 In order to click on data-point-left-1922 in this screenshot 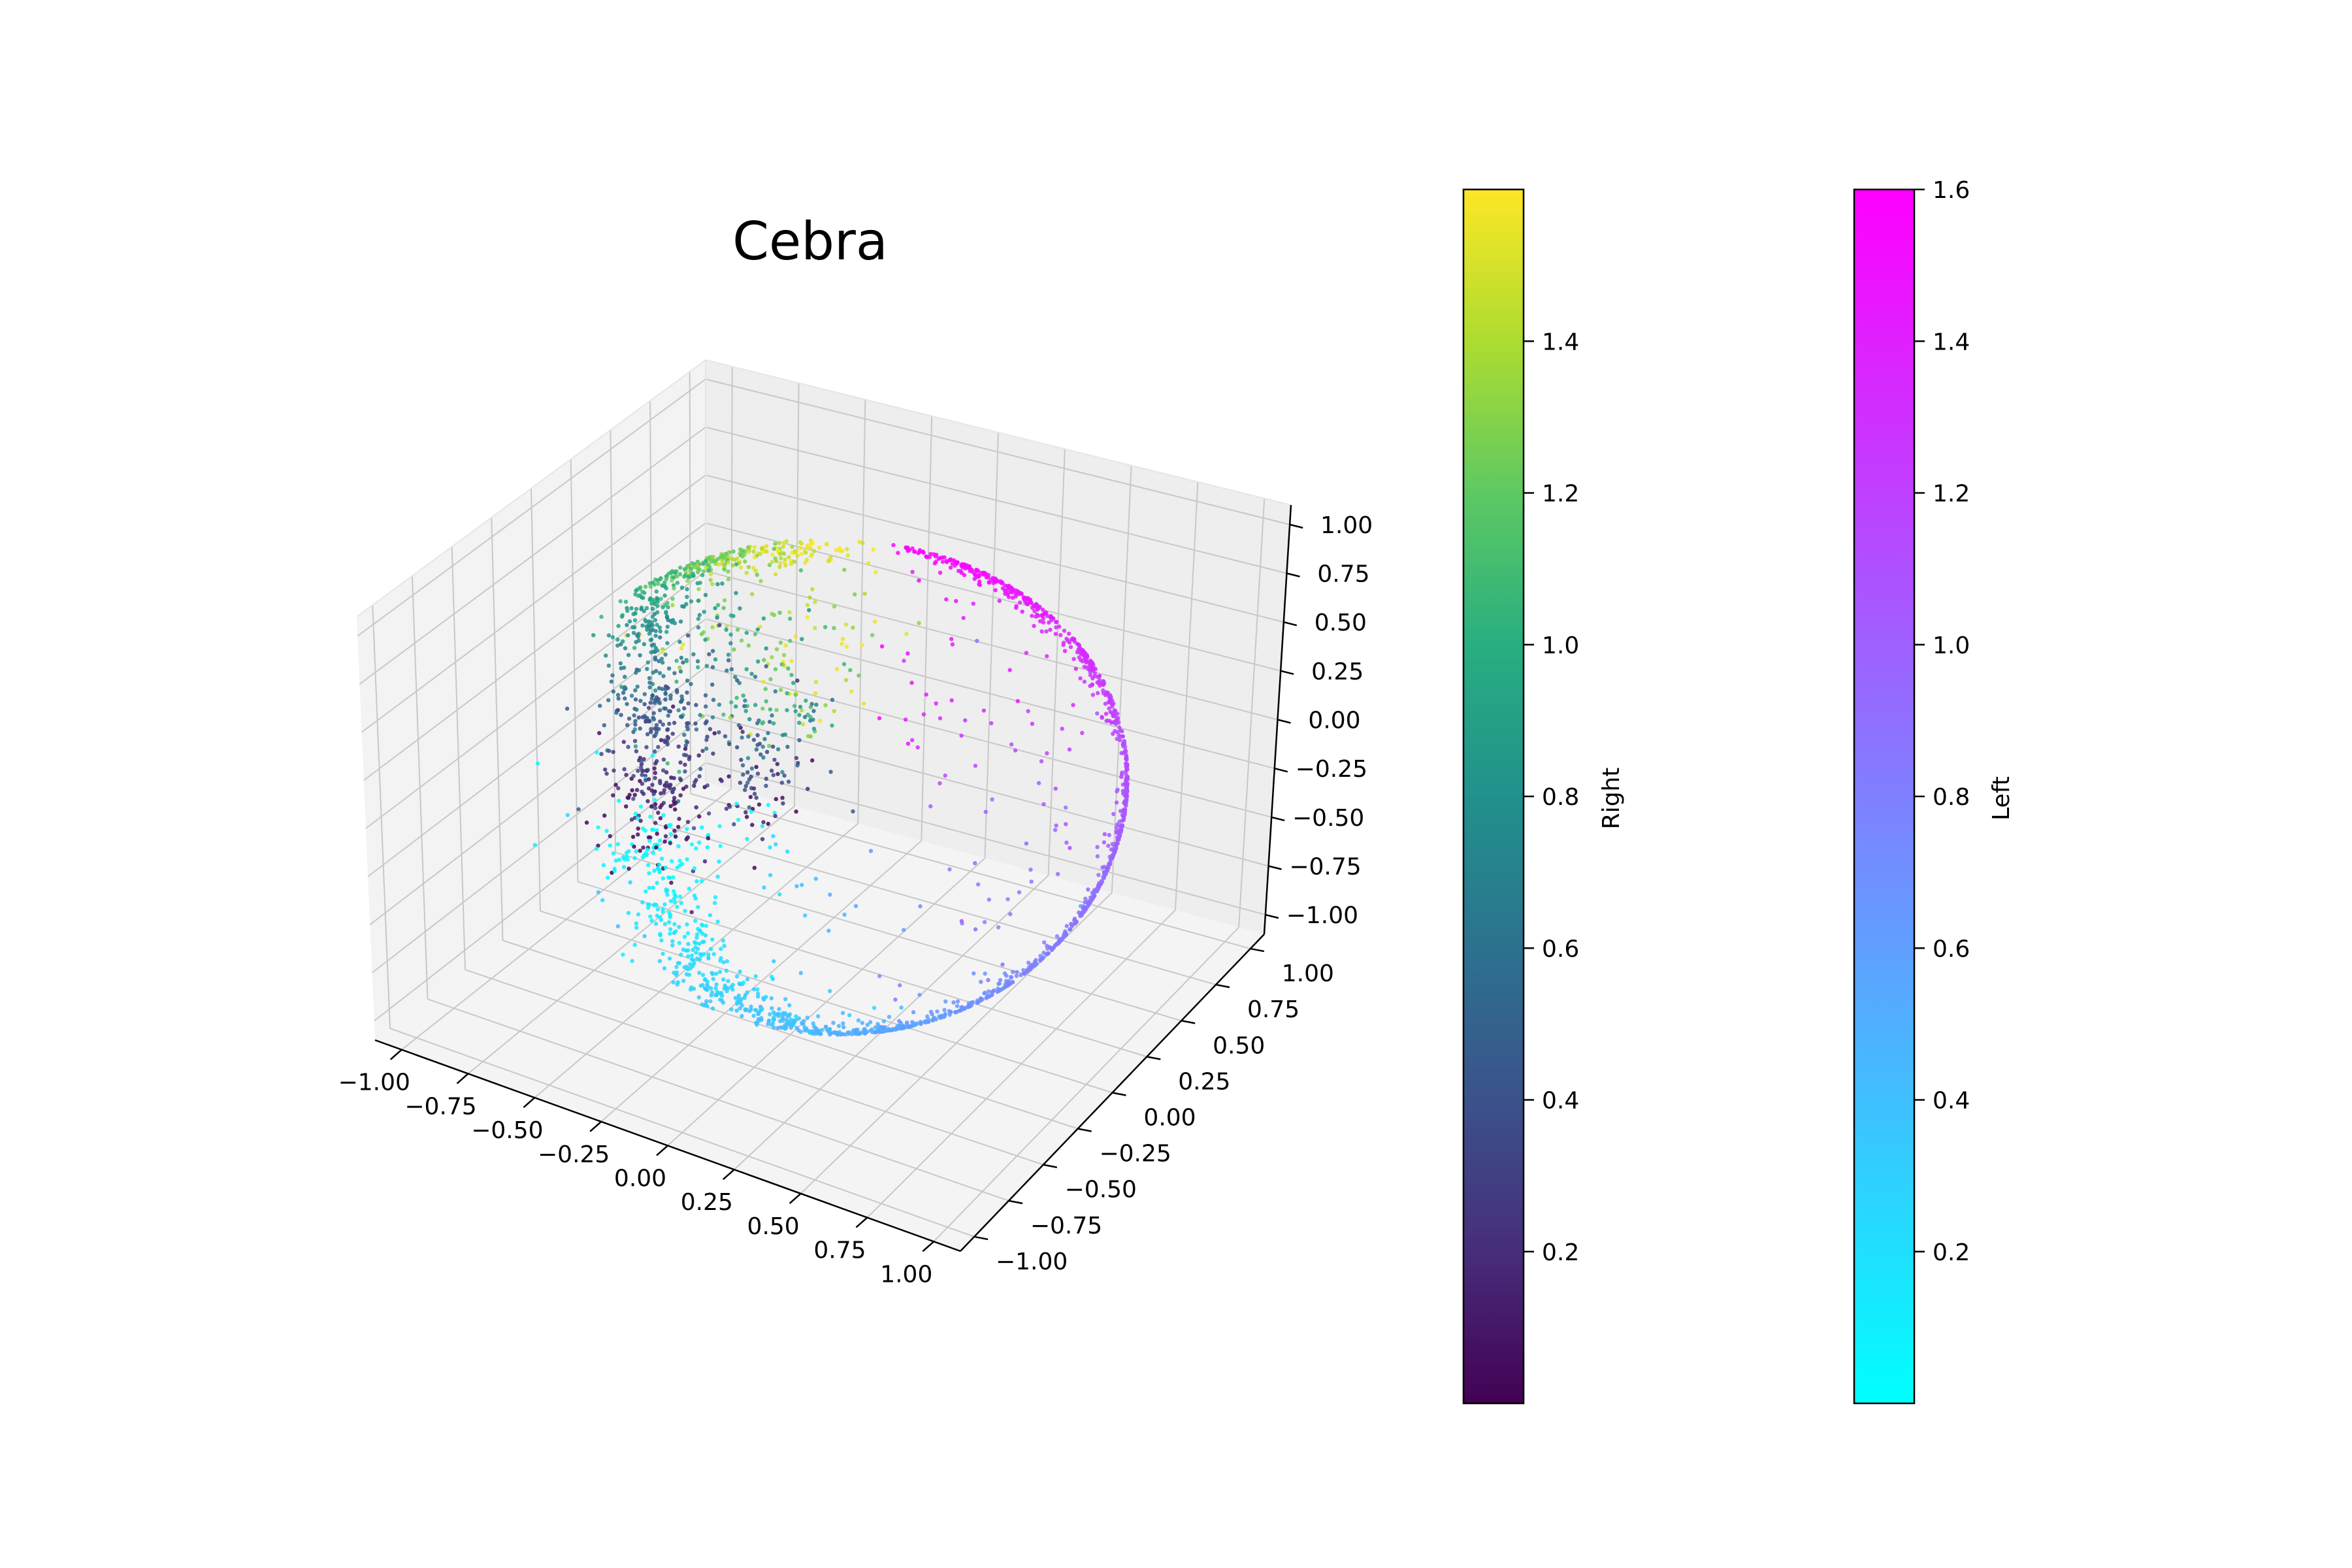, I will do `click(872, 1029)`.